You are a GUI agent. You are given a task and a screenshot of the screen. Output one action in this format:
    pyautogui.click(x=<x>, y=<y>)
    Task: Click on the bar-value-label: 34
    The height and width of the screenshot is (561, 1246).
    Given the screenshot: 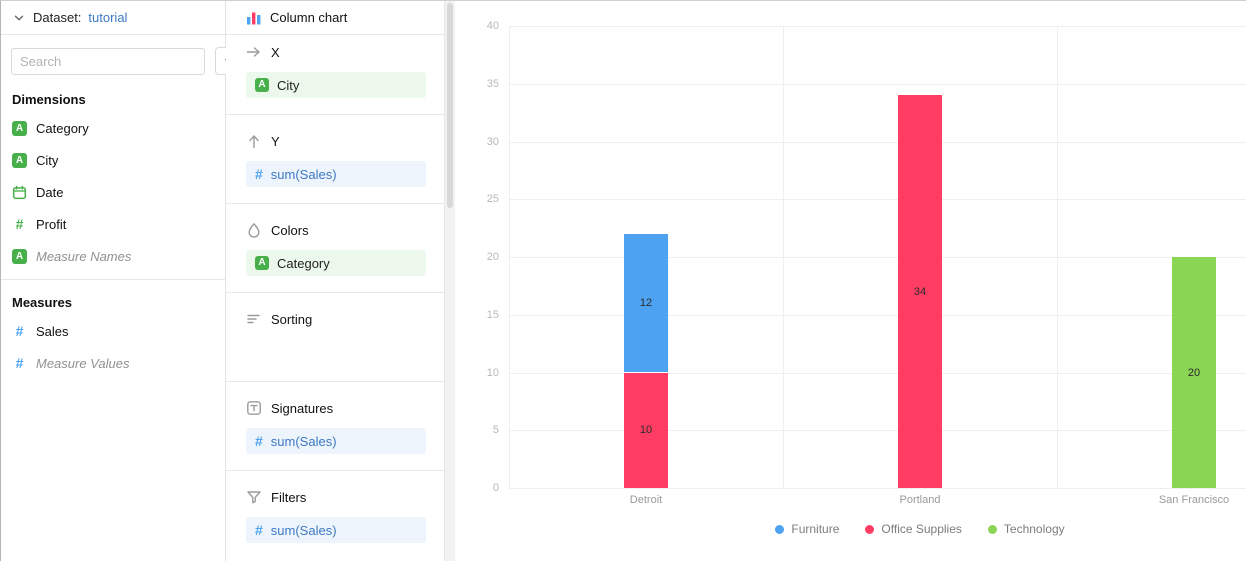 What is the action you would take?
    pyautogui.click(x=920, y=291)
    